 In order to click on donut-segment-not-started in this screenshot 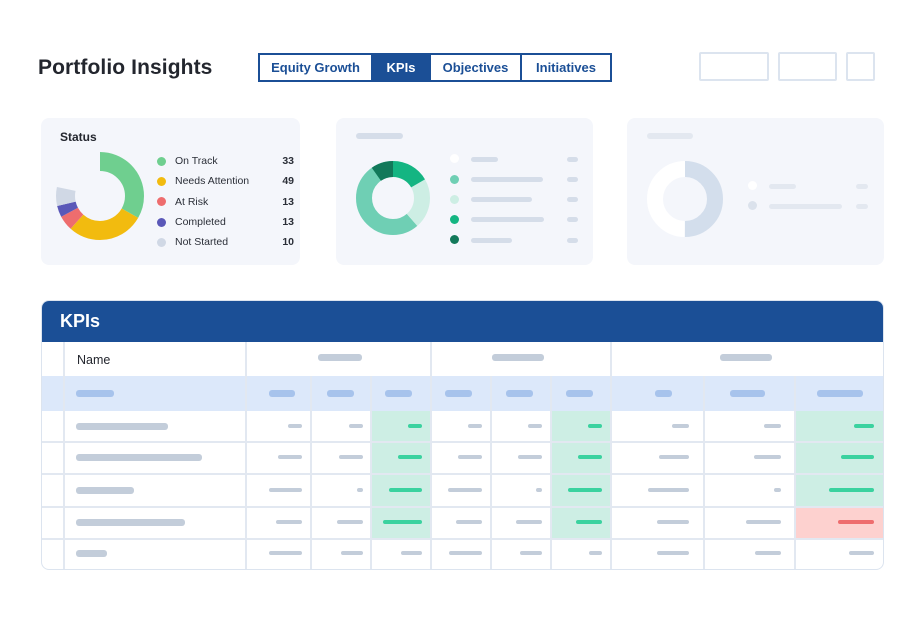, I will do `click(100, 196)`.